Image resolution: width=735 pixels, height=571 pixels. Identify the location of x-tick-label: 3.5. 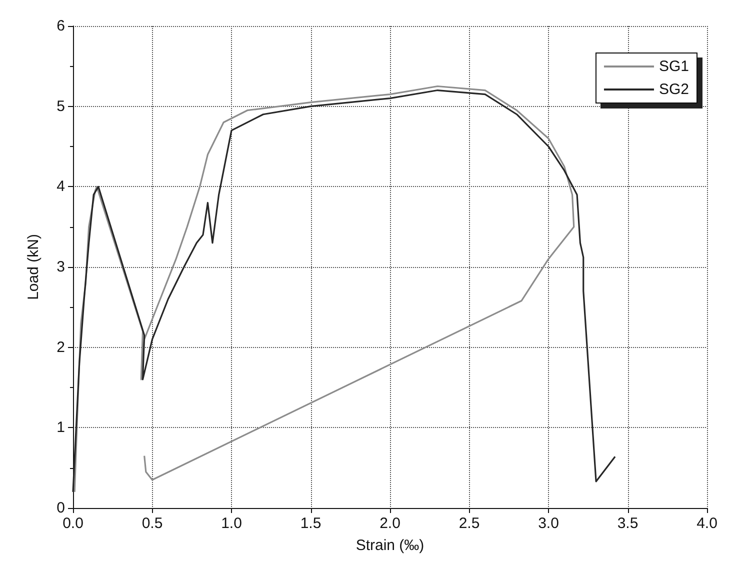
(627, 523).